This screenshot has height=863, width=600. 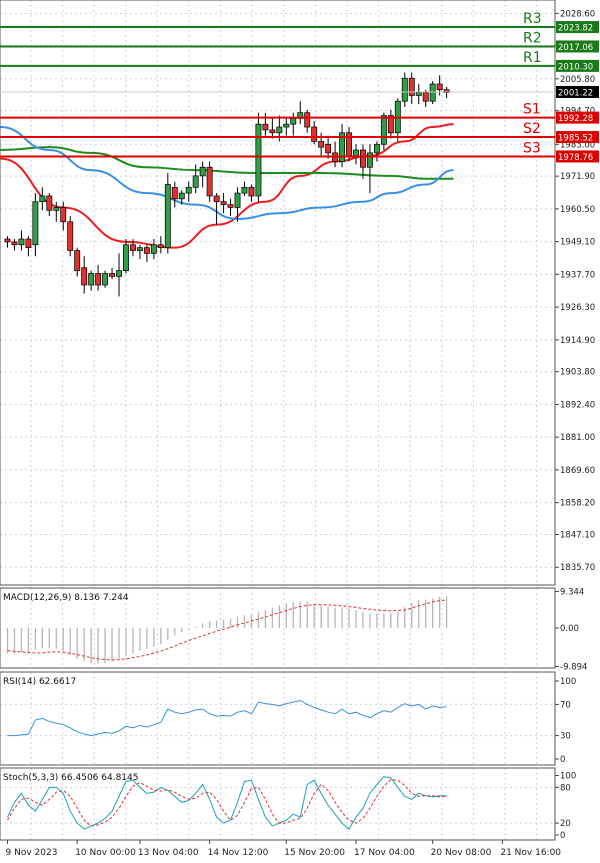 I want to click on y-tick-label: 1903.80, so click(x=577, y=373).